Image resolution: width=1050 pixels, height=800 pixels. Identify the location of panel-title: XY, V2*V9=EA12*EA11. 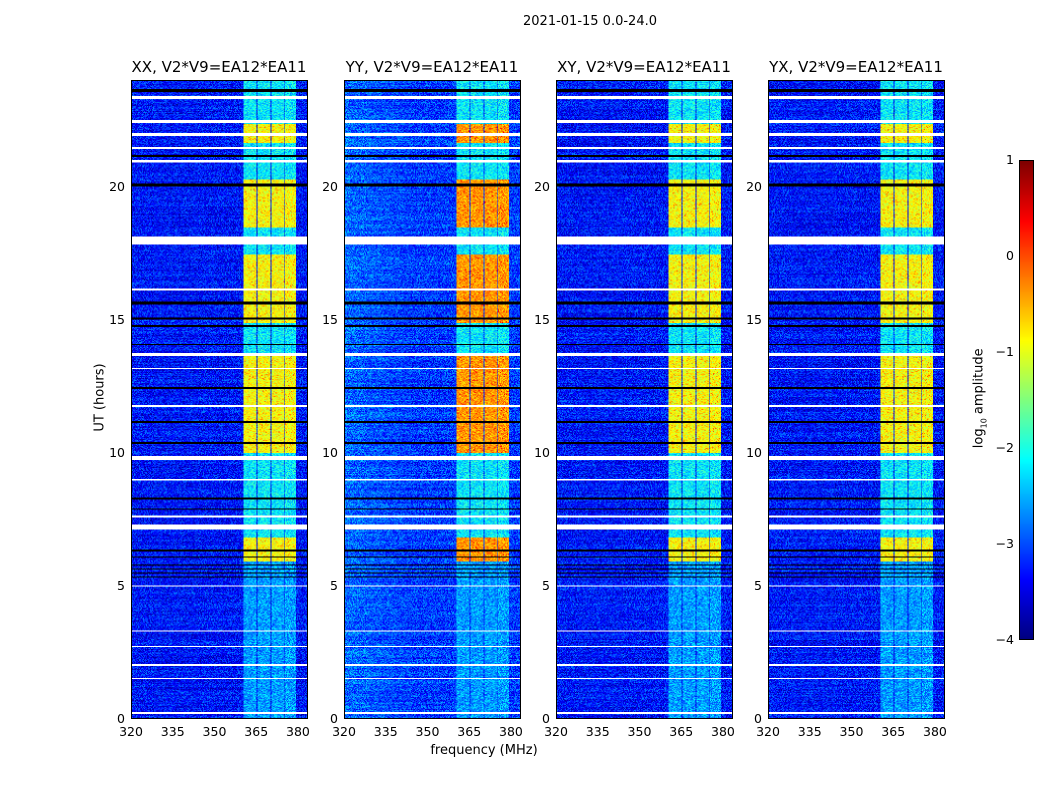
(644, 67).